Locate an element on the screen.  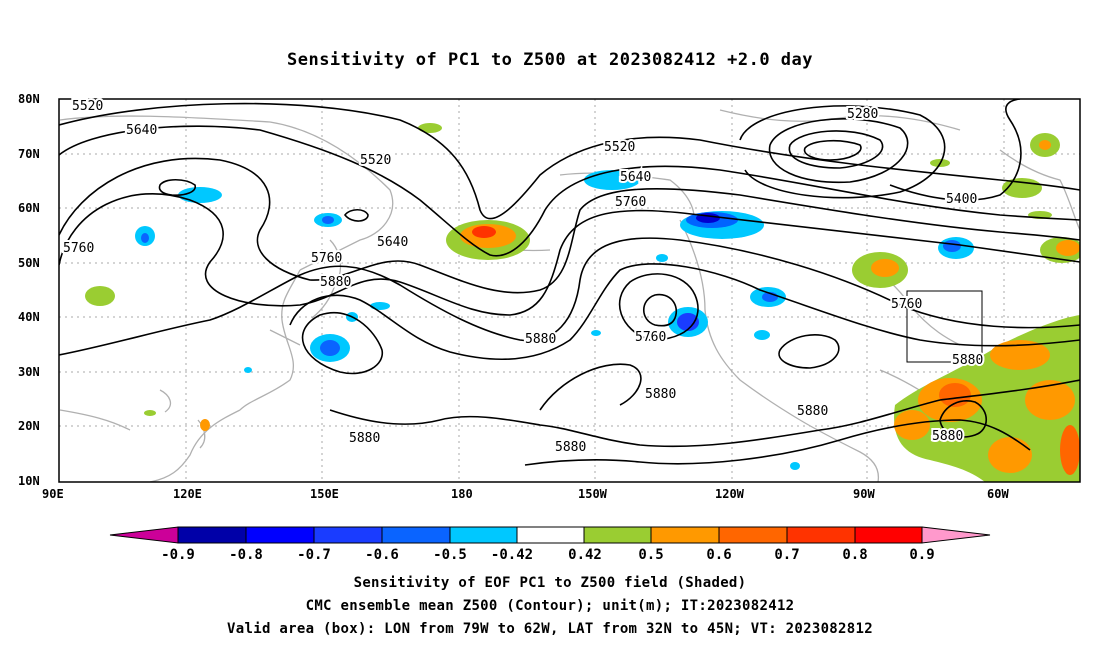
colorbar-cap-right is located at coordinates (956, 535).